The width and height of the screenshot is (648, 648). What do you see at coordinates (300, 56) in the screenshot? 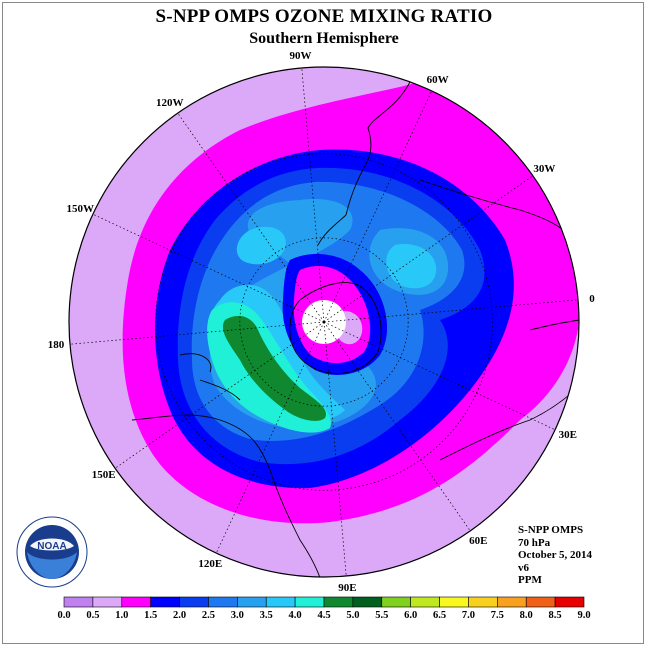
I see `longitude-label: 90W` at bounding box center [300, 56].